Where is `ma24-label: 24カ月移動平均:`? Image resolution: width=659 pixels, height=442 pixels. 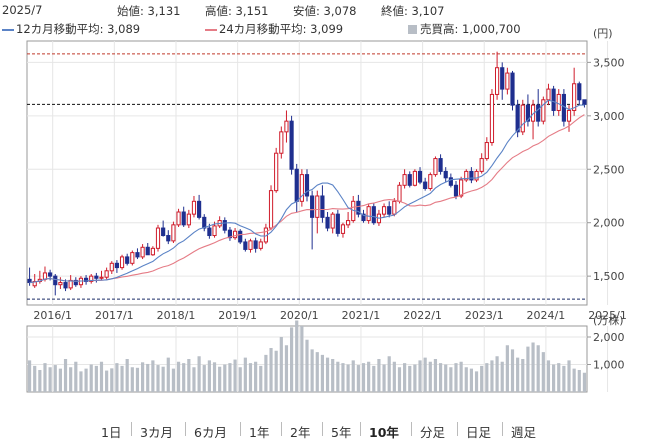 ma24-label: 24カ月移動平均: is located at coordinates (263, 29).